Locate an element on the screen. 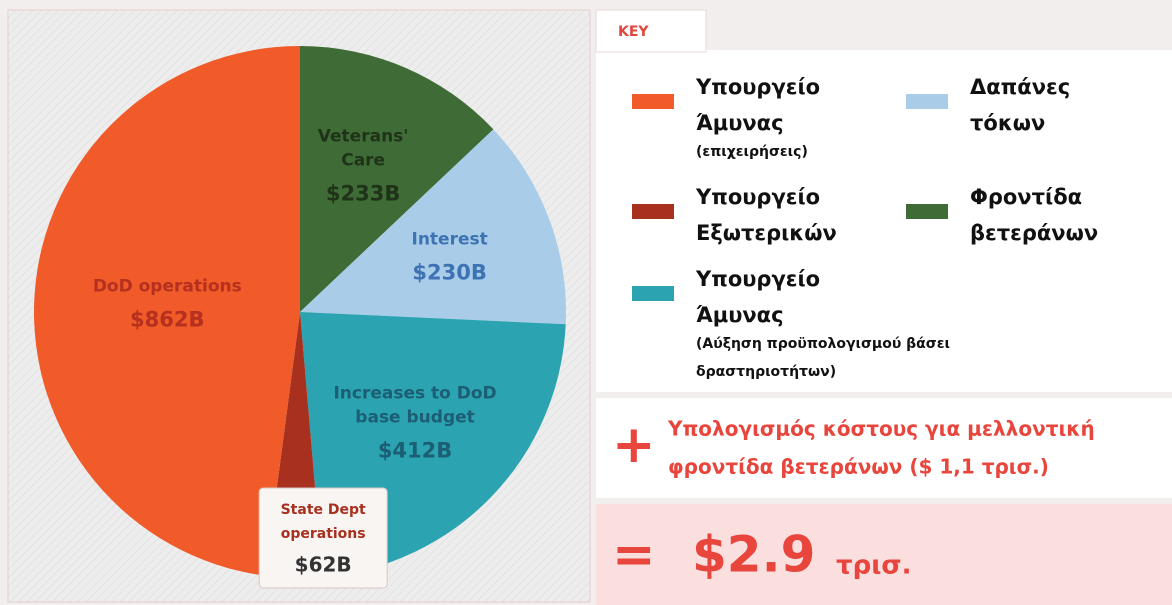 This screenshot has height=605, width=1172. slice-label: Interest is located at coordinates (450, 239).